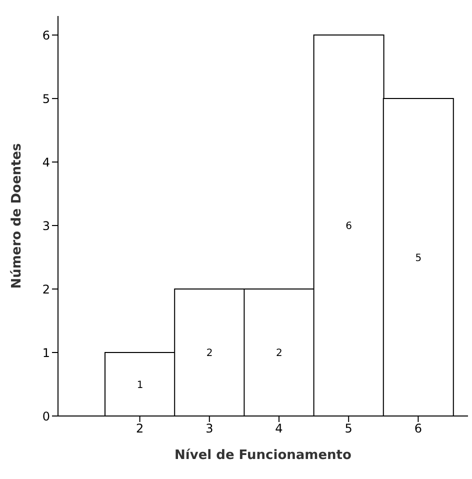  Describe the element at coordinates (418, 258) in the screenshot. I see `data-label: 5` at that location.